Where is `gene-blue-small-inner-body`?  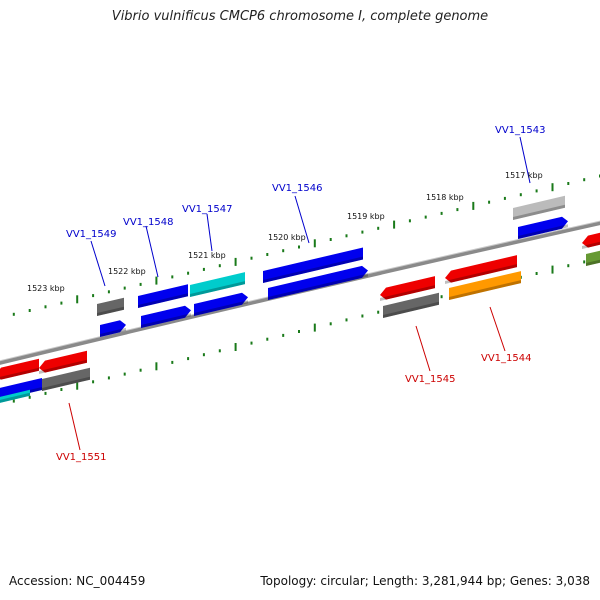 gene-blue-small-inner-body is located at coordinates (113, 328).